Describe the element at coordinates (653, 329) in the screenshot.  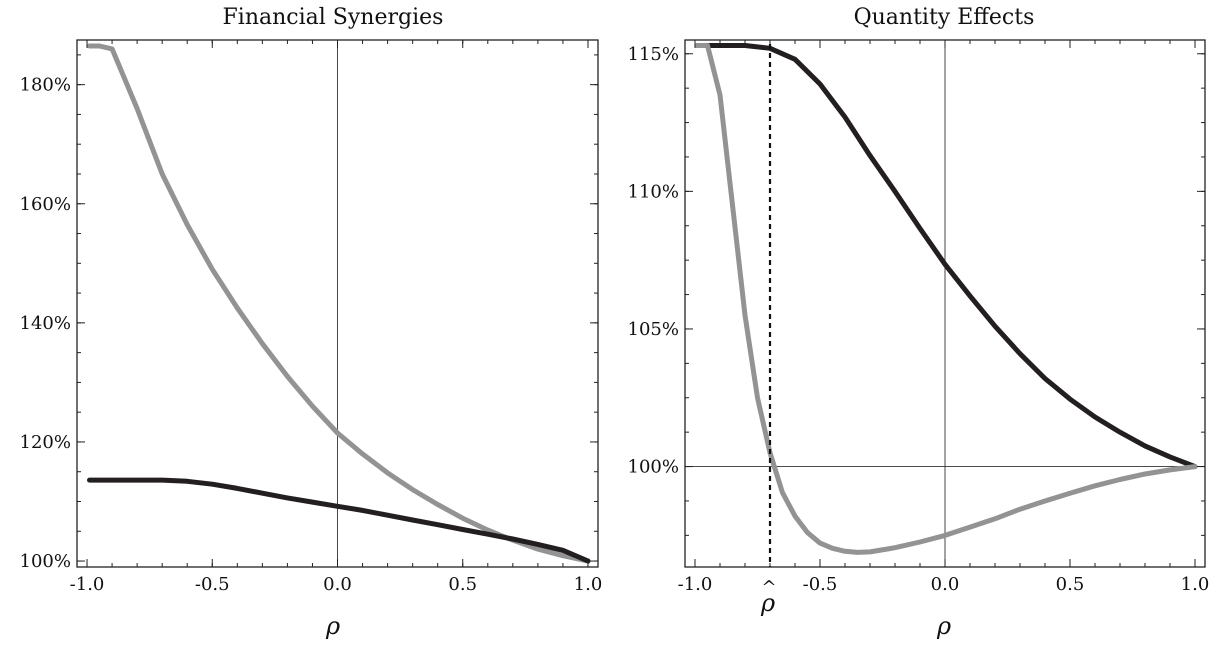
I see `y-tick-label: 105%` at that location.